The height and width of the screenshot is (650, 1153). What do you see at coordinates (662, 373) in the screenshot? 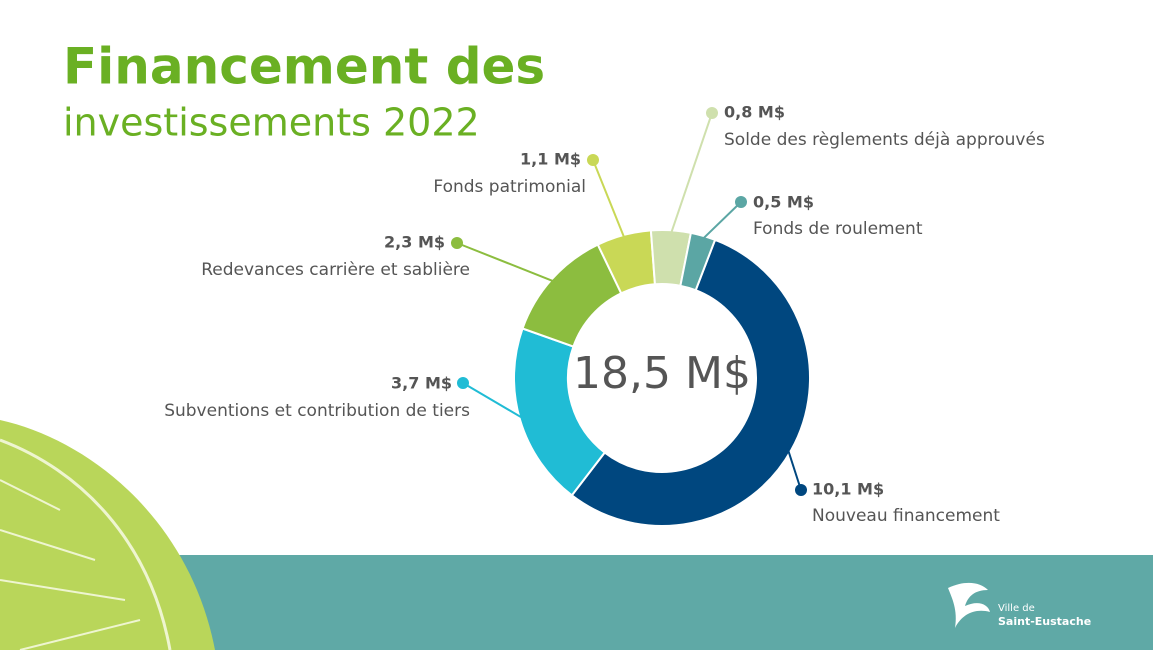
I see `center-label: 18,5 M$` at bounding box center [662, 373].